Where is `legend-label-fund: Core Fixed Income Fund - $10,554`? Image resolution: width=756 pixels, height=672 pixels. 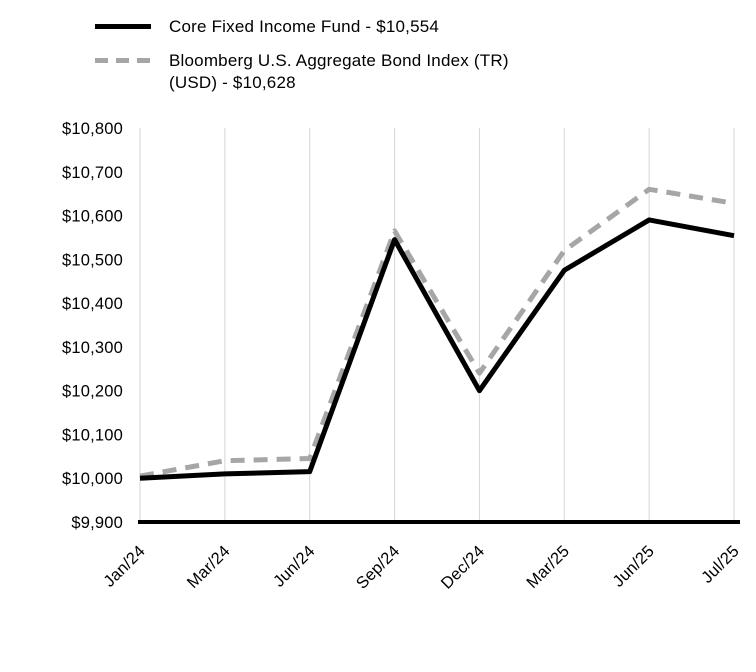
legend-label-fund: Core Fixed Income Fund - $10,554 is located at coordinates (304, 26).